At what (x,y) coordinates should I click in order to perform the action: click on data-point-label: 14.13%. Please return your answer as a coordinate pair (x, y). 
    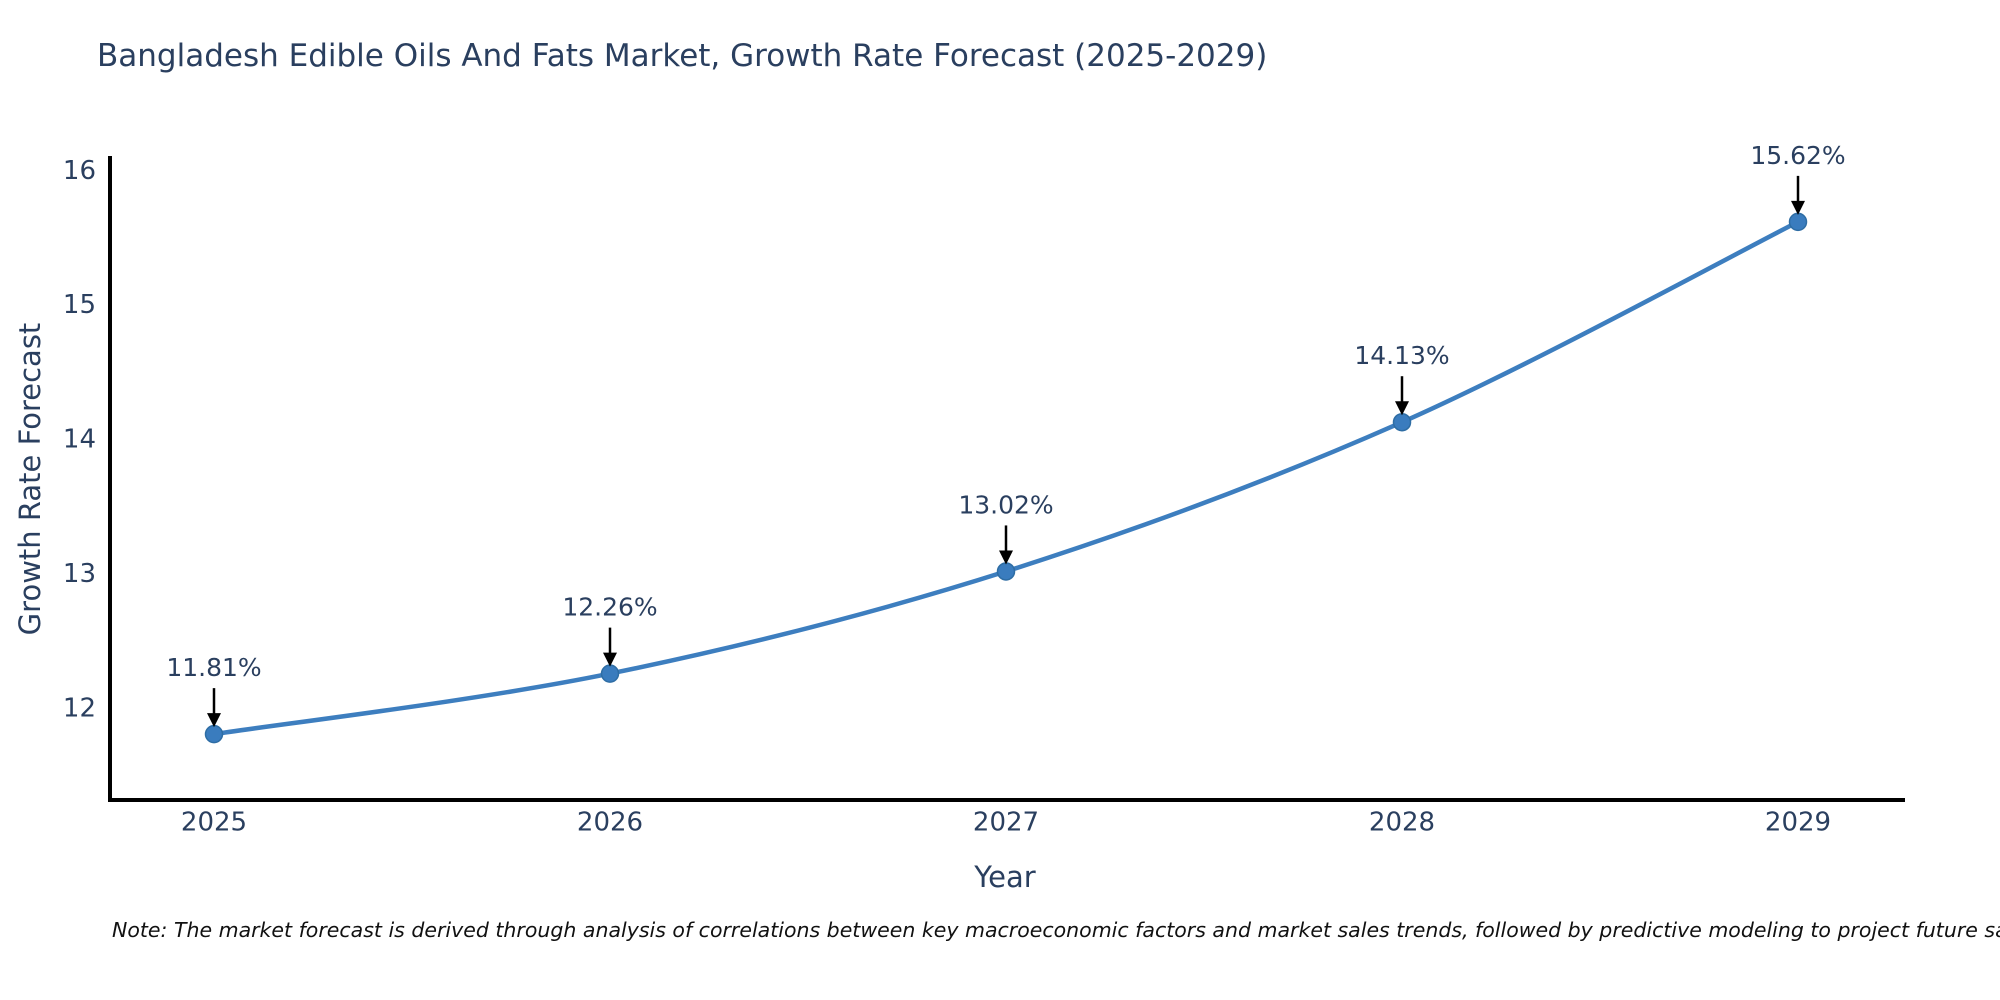
    Looking at the image, I should click on (1401, 355).